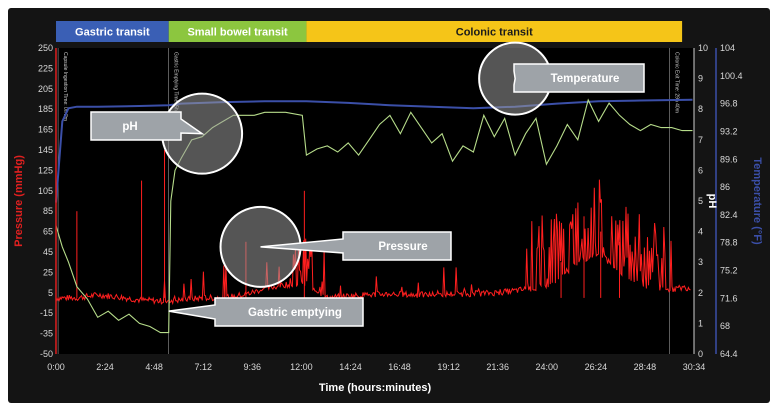  I want to click on x-tick: 2:24, so click(105, 367).